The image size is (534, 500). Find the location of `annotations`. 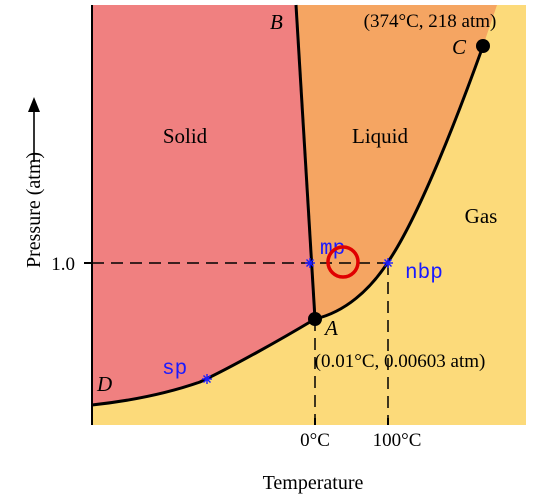

annotations is located at coordinates (297, 321).